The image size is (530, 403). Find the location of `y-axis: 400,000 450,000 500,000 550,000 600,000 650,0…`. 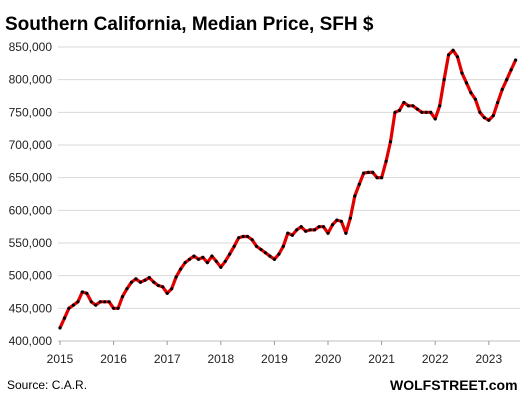

y-axis: 400,000 450,000 500,000 550,000 600,000 650,0… is located at coordinates (31, 194).